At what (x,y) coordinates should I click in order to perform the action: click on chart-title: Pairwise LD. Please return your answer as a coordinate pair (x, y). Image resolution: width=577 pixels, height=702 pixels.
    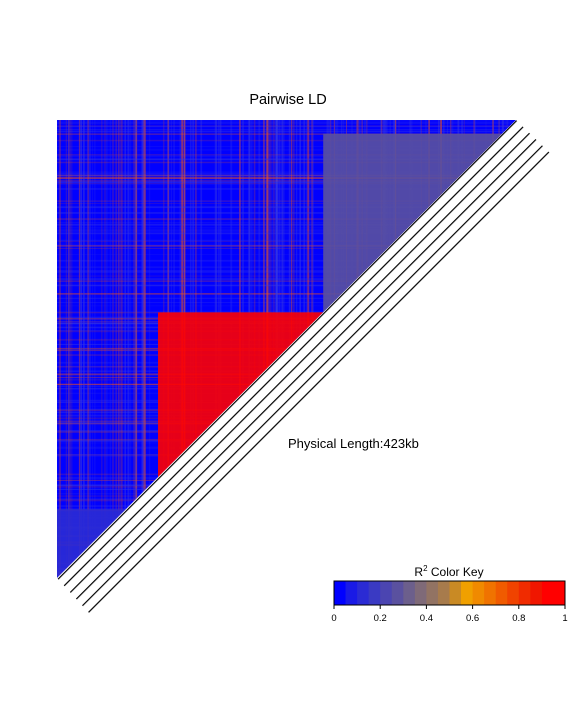
    Looking at the image, I should click on (287, 100).